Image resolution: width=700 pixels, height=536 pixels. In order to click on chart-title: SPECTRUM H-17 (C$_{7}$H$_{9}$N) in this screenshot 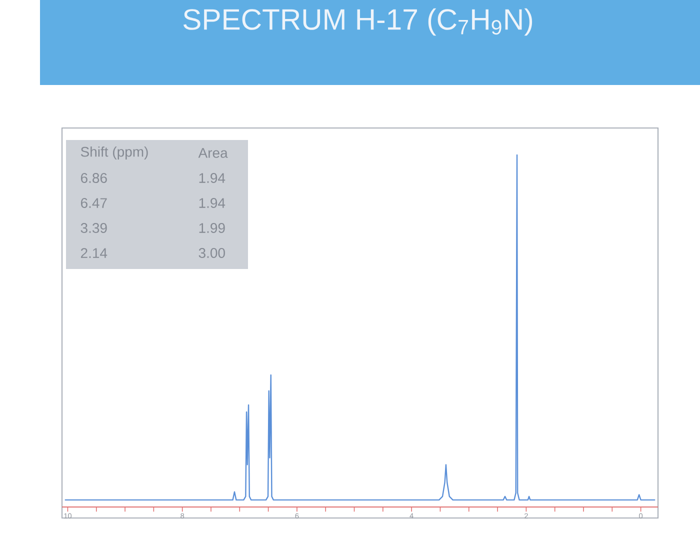, I will do `click(357, 22)`.